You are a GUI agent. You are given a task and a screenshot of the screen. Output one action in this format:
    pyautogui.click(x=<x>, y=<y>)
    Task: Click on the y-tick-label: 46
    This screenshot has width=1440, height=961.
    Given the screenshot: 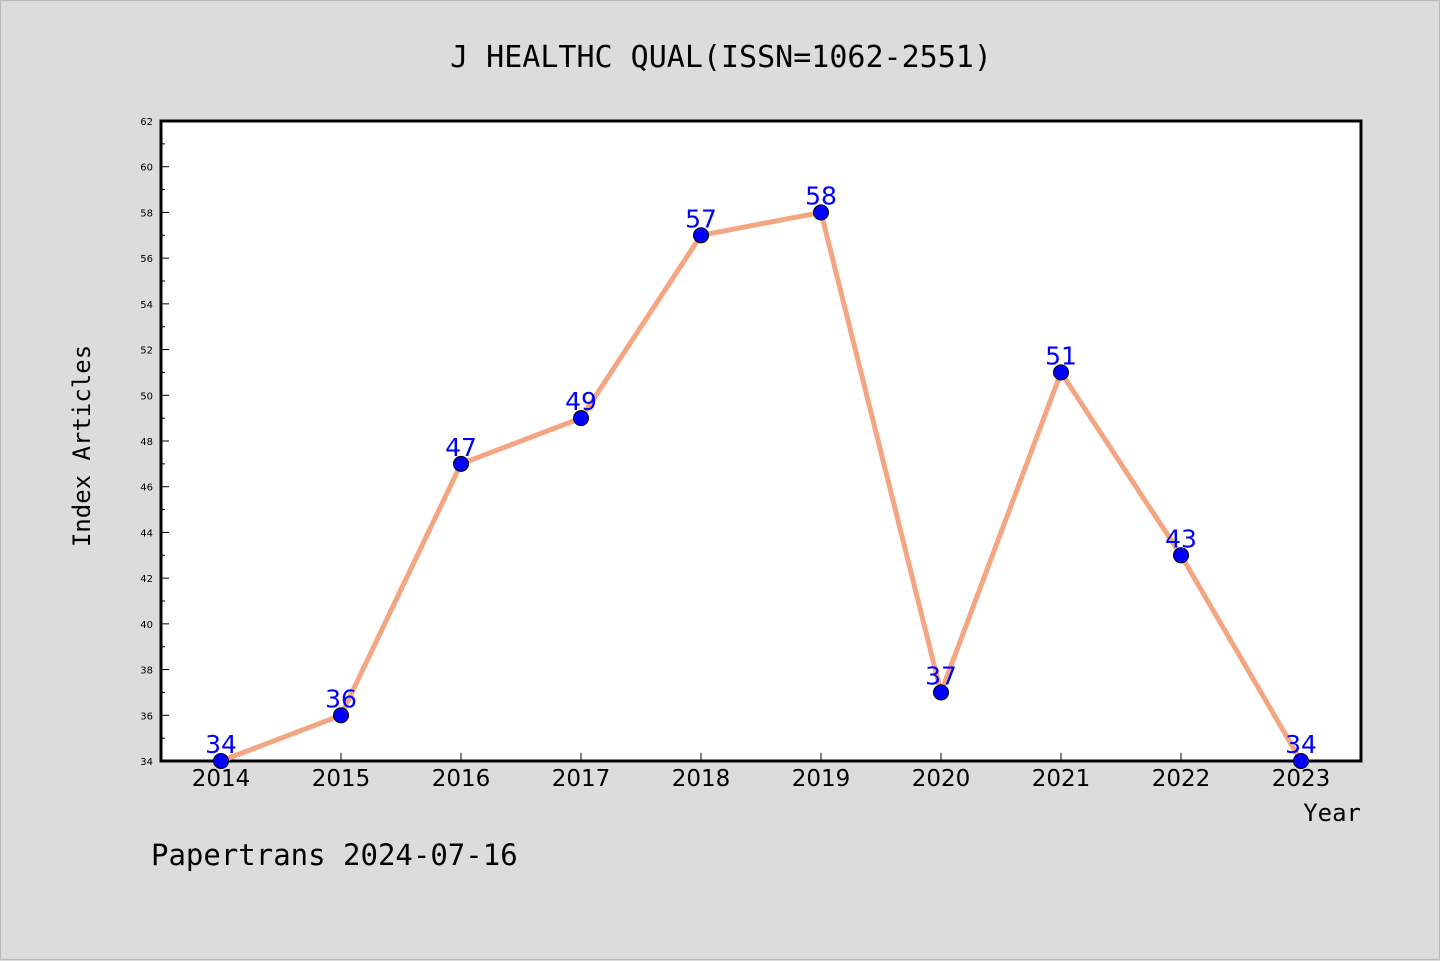 What is the action you would take?
    pyautogui.click(x=146, y=488)
    